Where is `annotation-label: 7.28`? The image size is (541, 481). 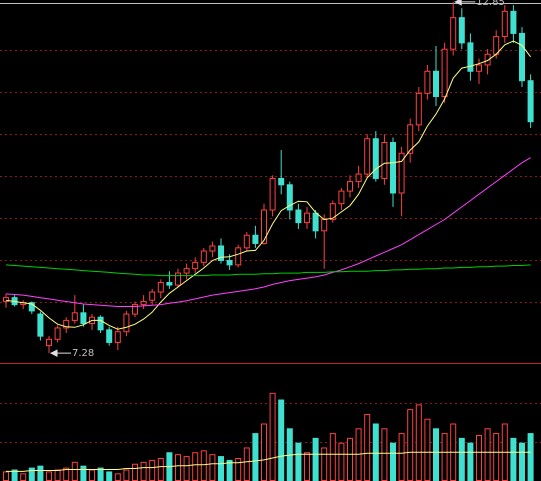 annotation-label: 7.28 is located at coordinates (83, 353).